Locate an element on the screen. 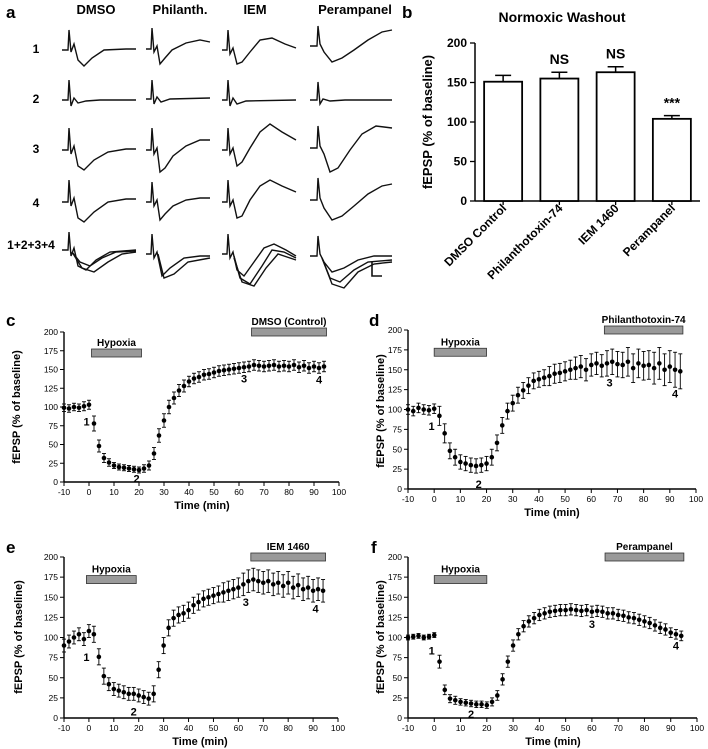 Image resolution: width=708 pixels, height=749 pixels. timepoint-marker-label: 4 is located at coordinates (676, 647).